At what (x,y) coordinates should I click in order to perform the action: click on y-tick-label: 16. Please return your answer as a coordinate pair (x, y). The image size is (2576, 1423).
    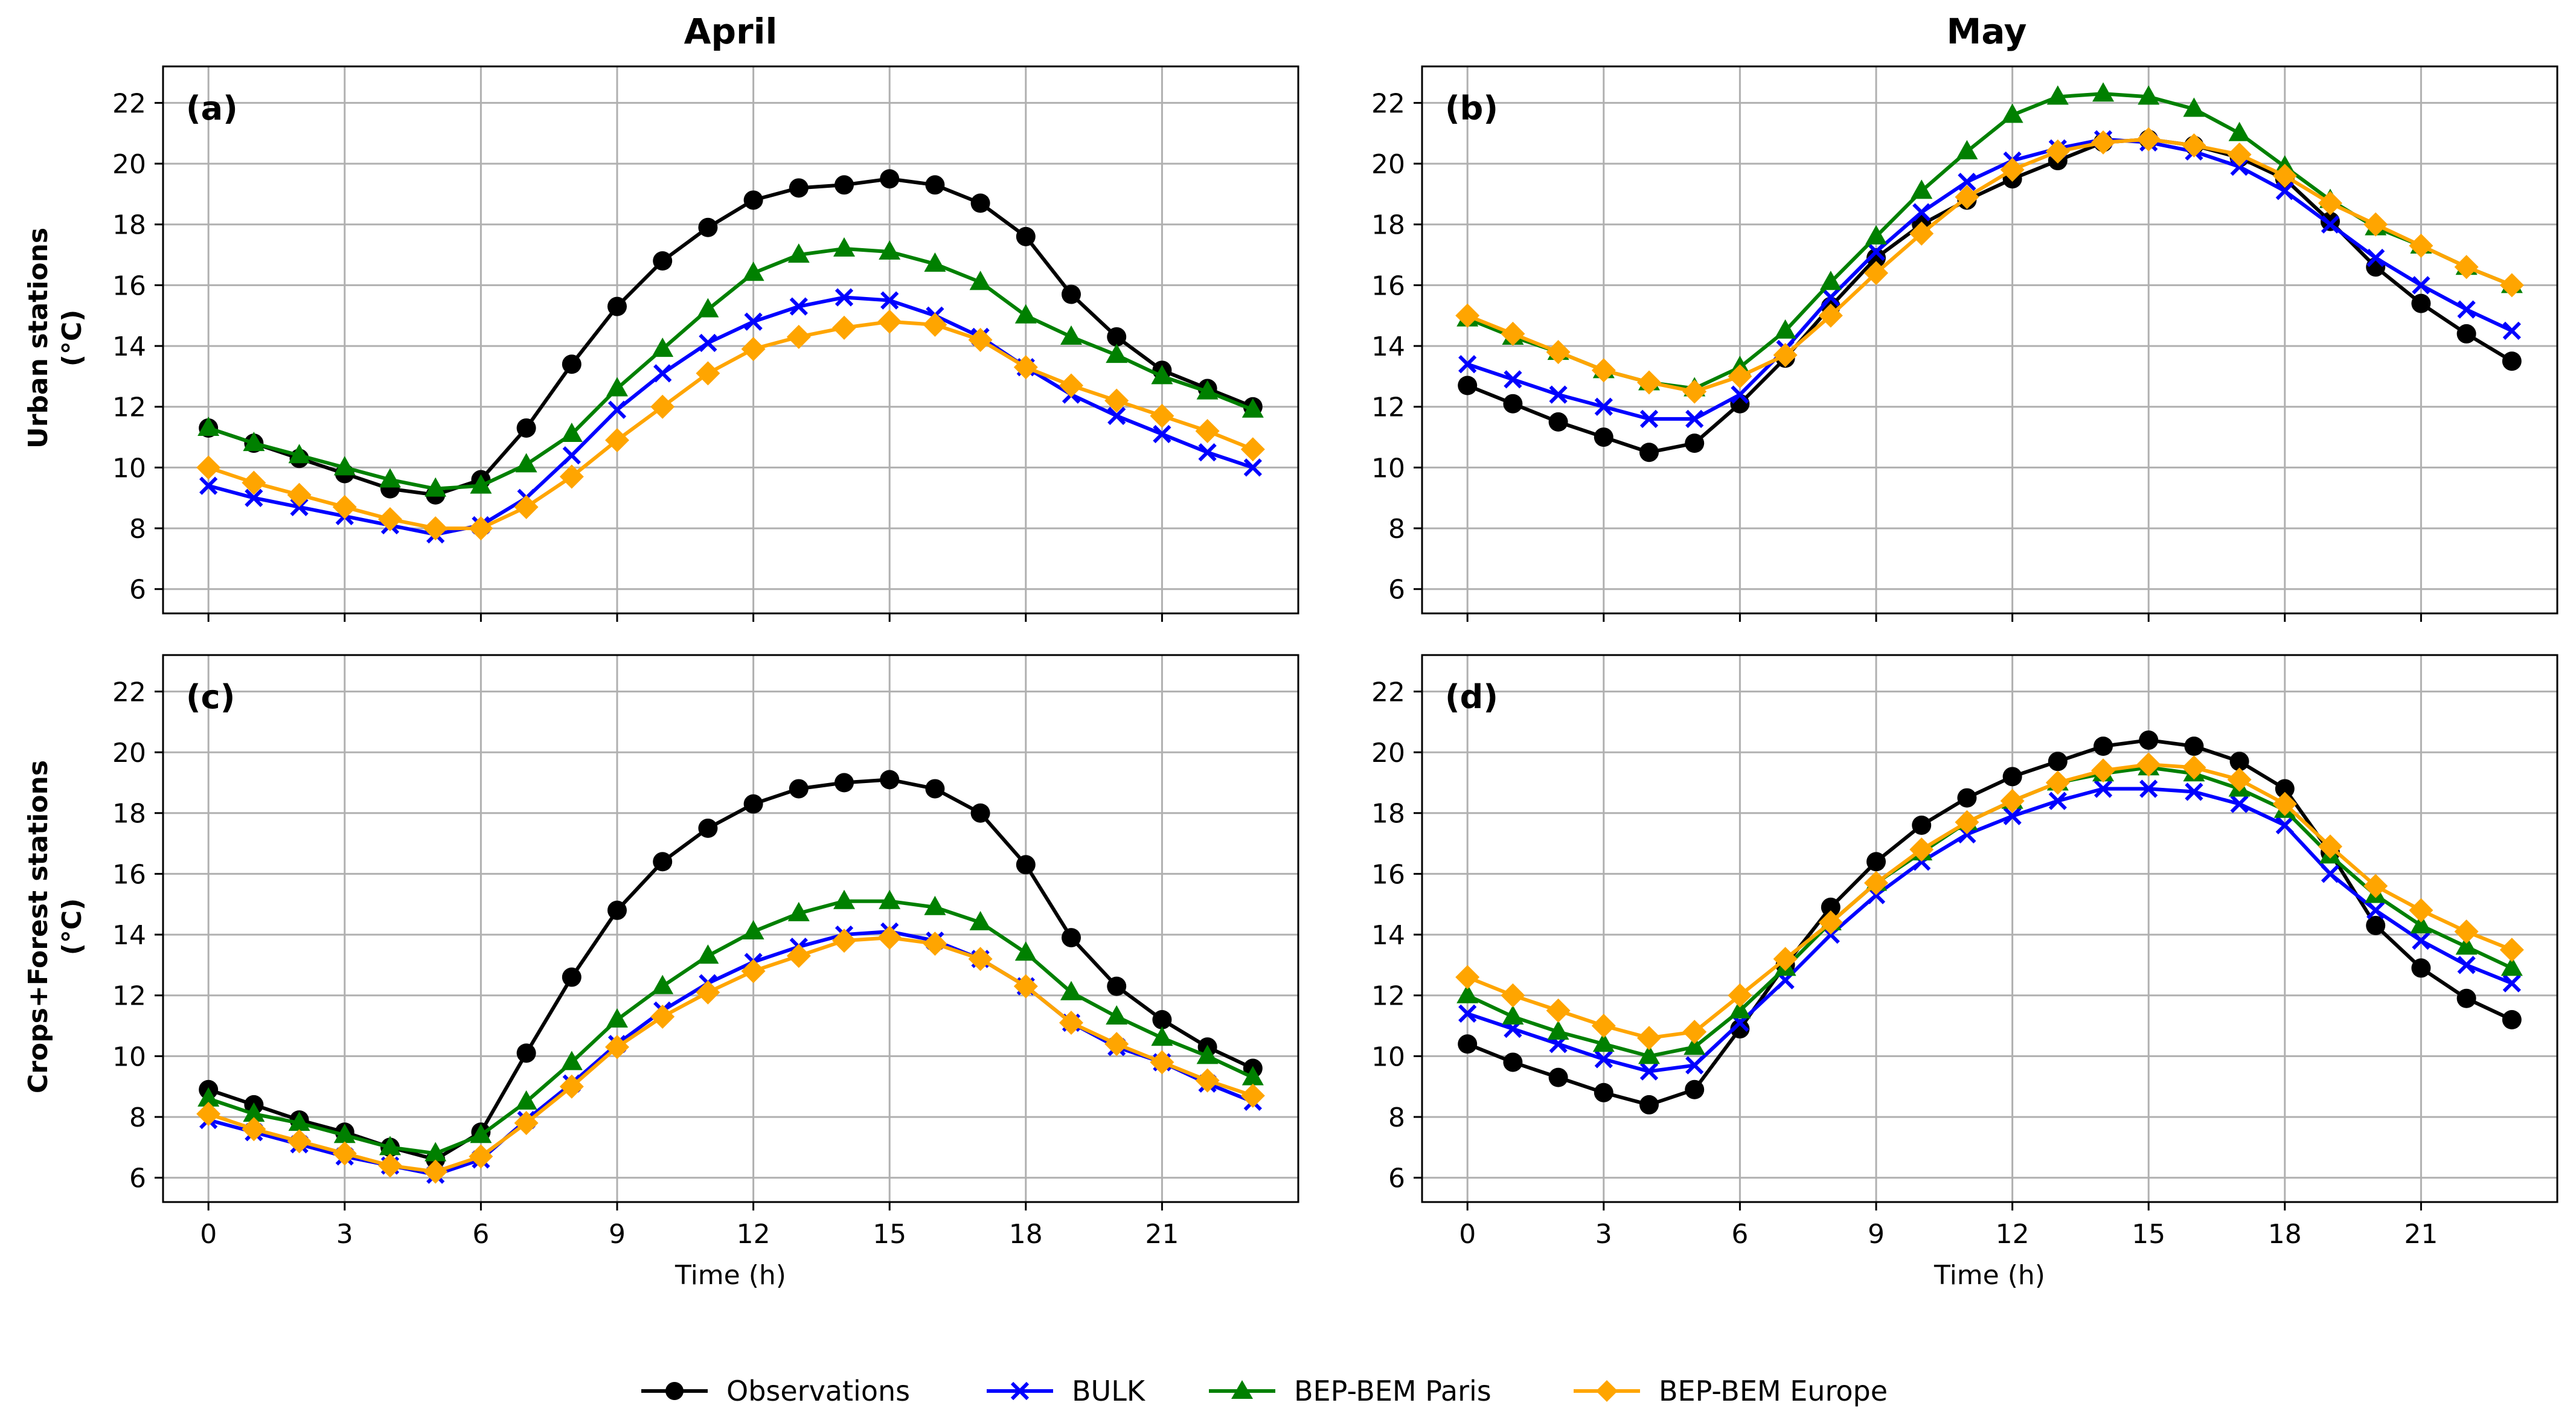
    Looking at the image, I should click on (1388, 285).